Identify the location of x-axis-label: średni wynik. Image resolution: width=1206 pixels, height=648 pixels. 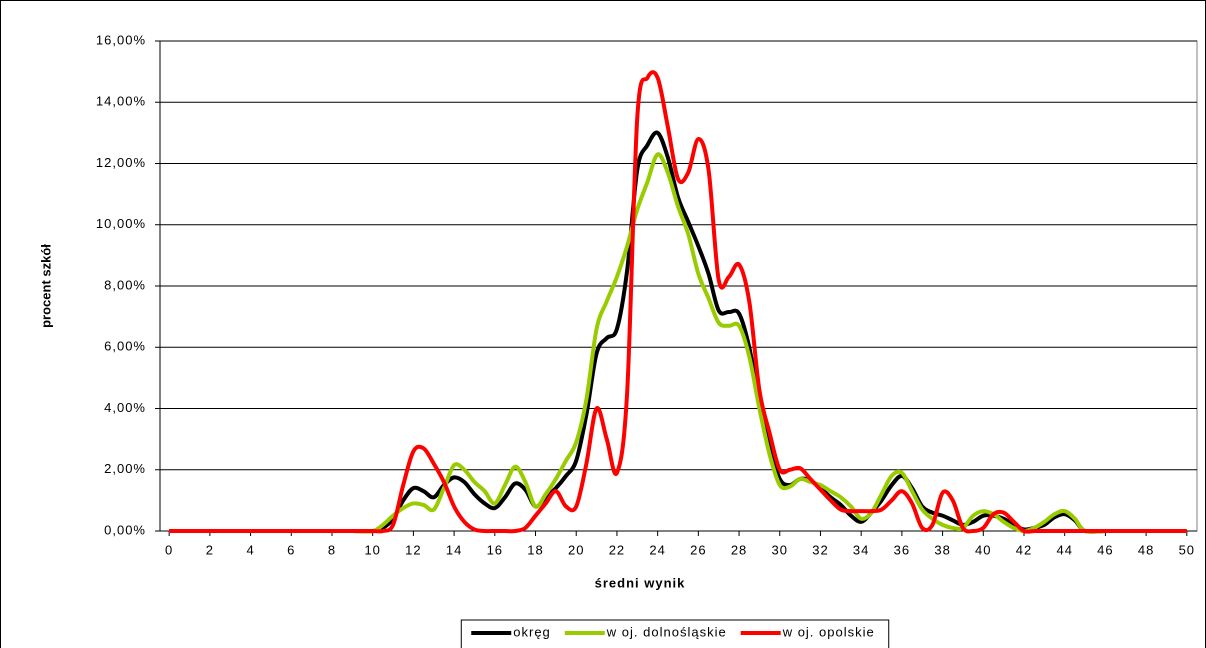
(640, 582).